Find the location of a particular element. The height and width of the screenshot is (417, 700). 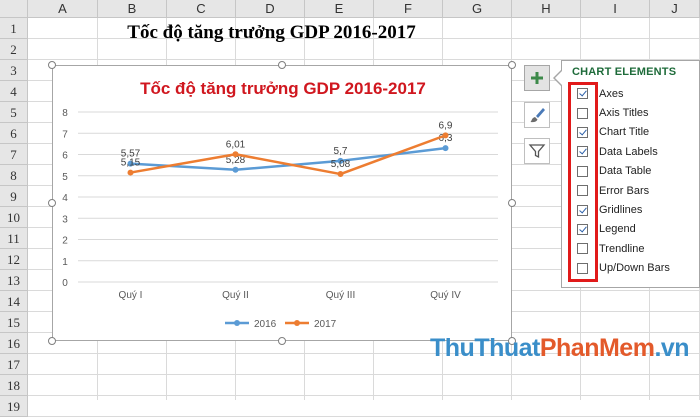

checkbox-chart-title is located at coordinates (582, 132).